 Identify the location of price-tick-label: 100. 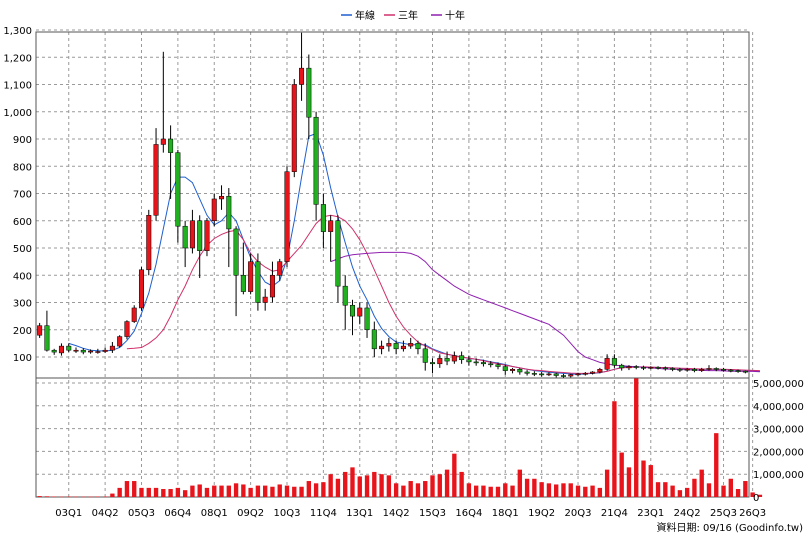
(22, 358).